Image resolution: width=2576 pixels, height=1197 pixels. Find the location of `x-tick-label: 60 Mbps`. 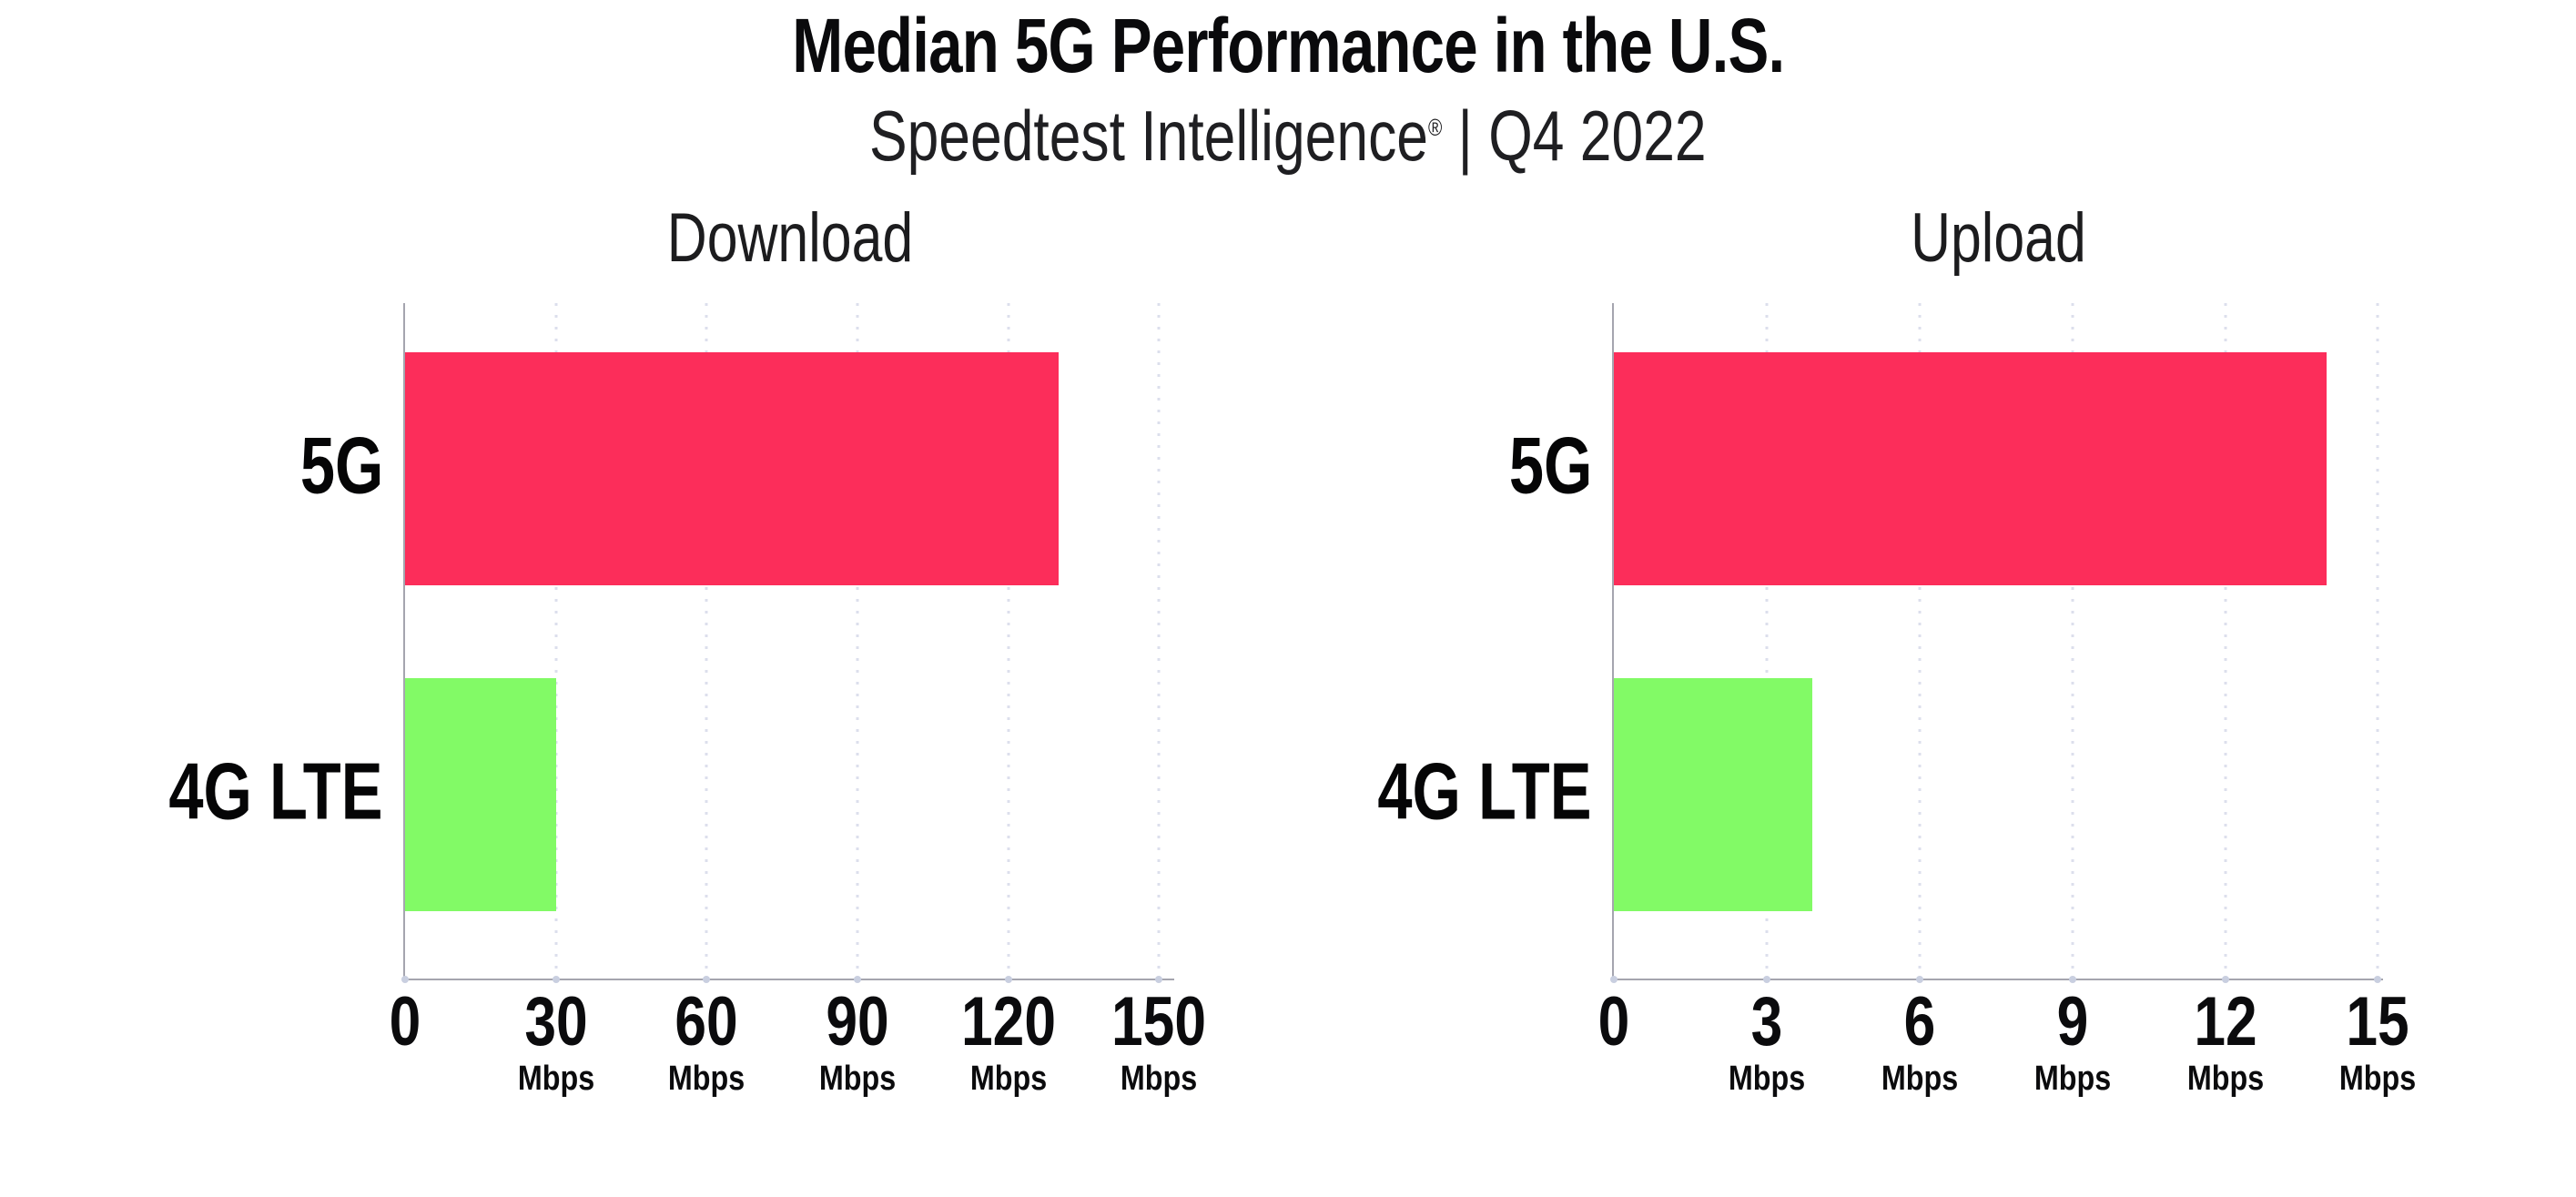

x-tick-label: 60 Mbps is located at coordinates (707, 1042).